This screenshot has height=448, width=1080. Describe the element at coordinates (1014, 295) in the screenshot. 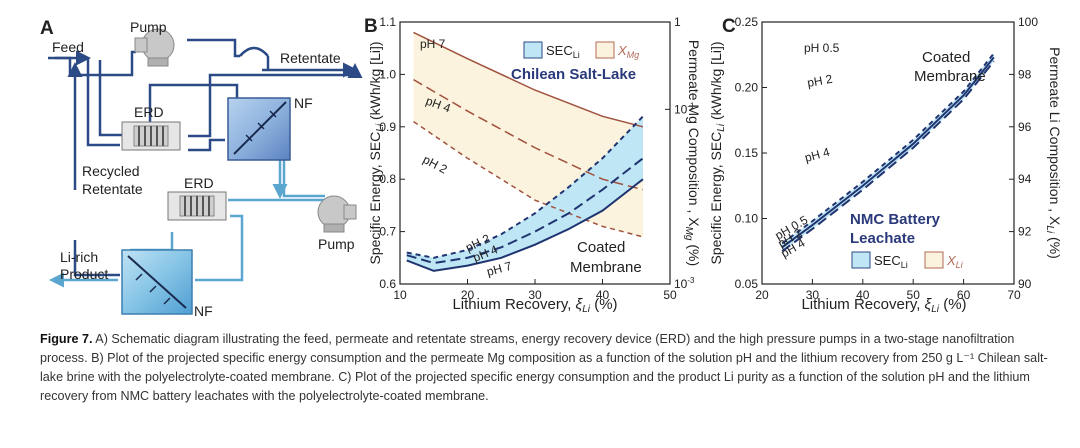

I see `x-tick-label: 70` at that location.